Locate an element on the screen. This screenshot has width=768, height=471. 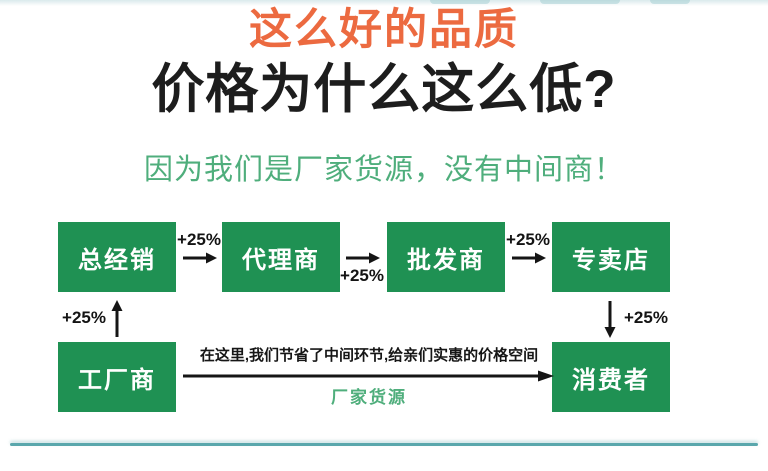
factory-source-label: 厂家货源 is located at coordinates (369, 397).